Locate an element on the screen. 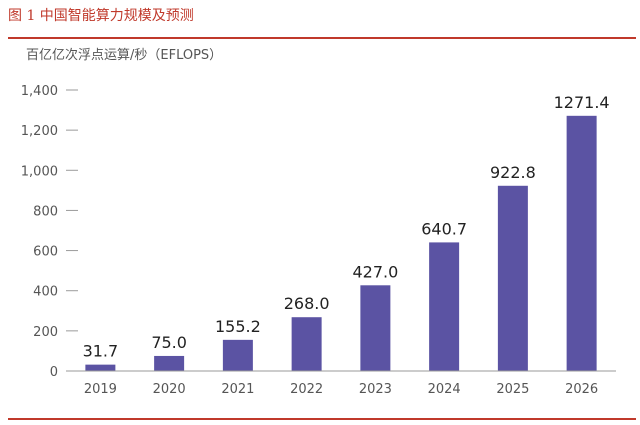 The width and height of the screenshot is (640, 425). y-tick-label-1000: 1,000 is located at coordinates (39, 171).